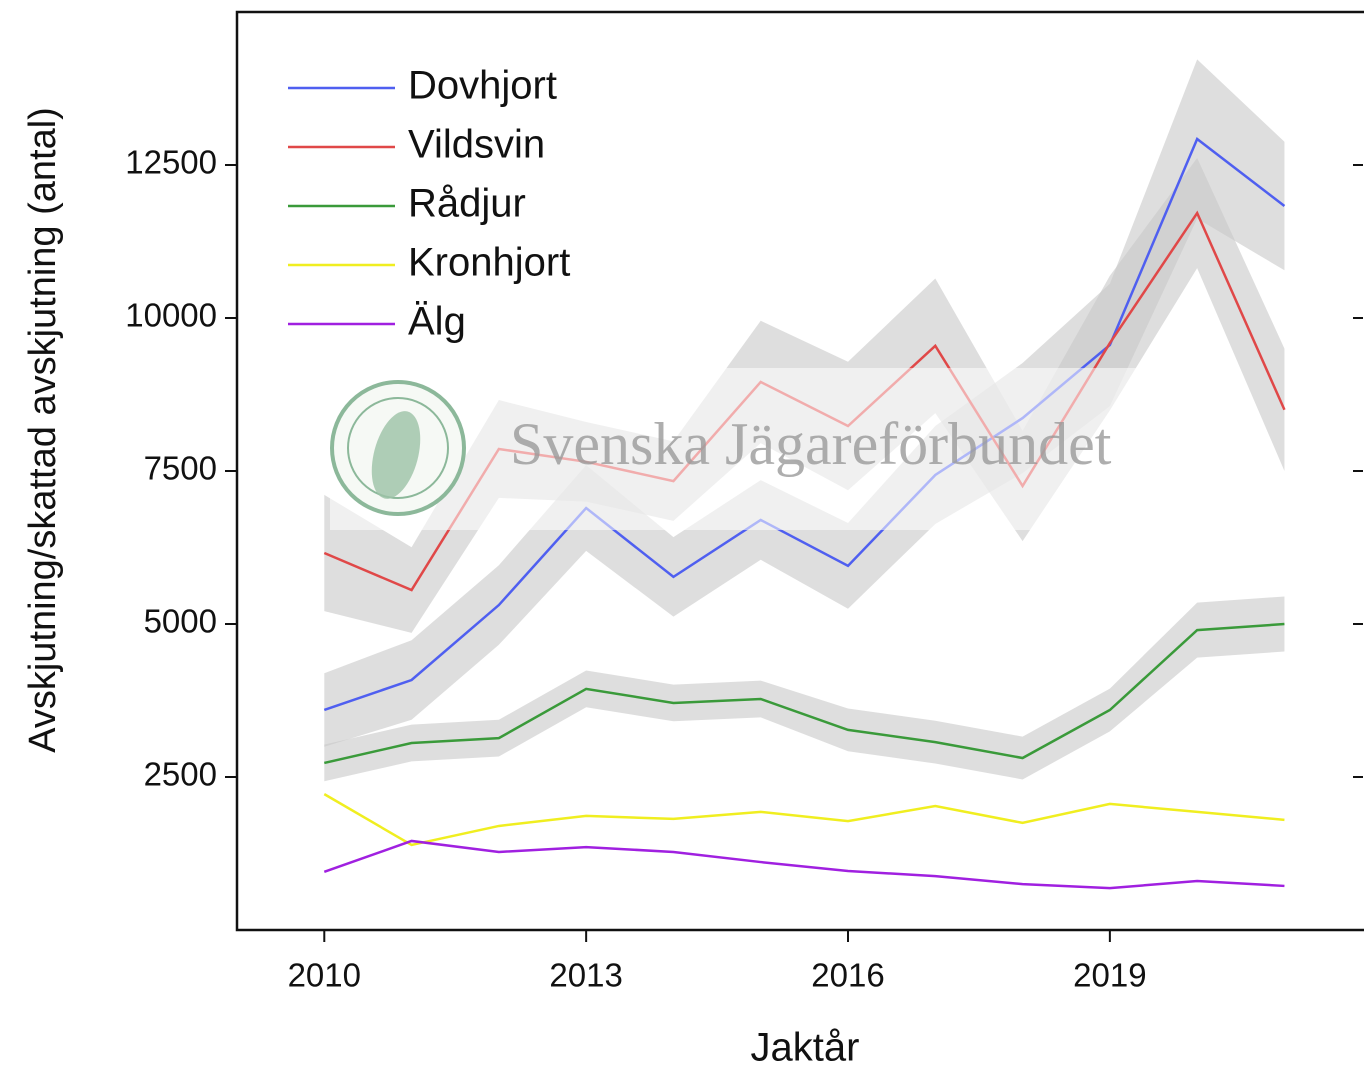  I want to click on legend-label: Vildsvin, so click(476, 145).